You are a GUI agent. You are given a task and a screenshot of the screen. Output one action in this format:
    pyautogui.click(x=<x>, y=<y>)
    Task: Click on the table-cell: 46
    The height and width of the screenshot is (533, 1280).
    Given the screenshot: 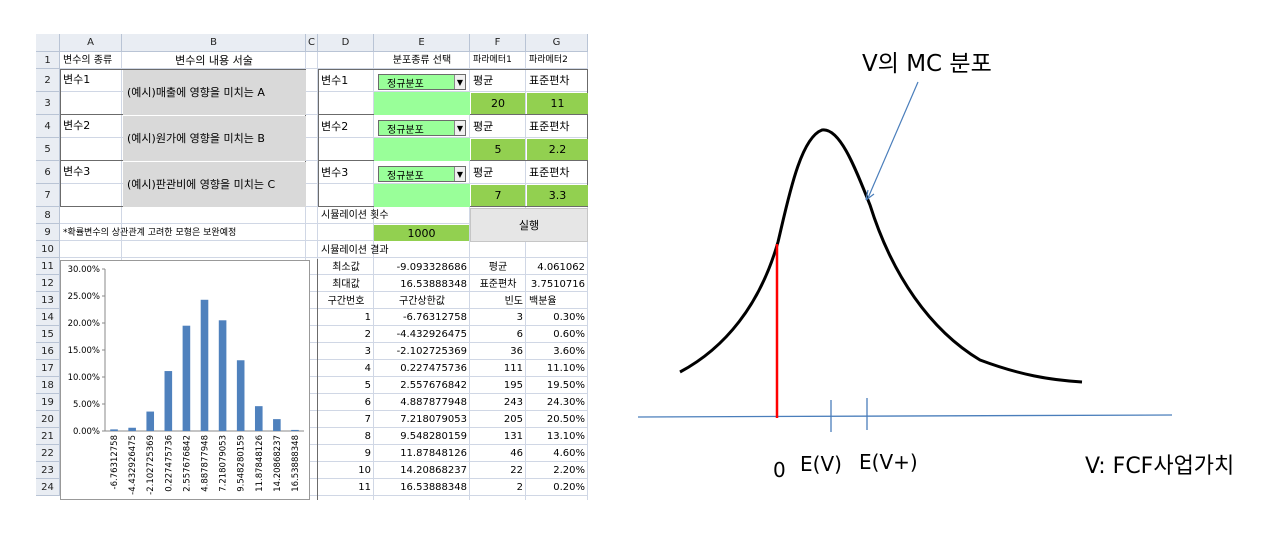 What is the action you would take?
    pyautogui.click(x=516, y=453)
    